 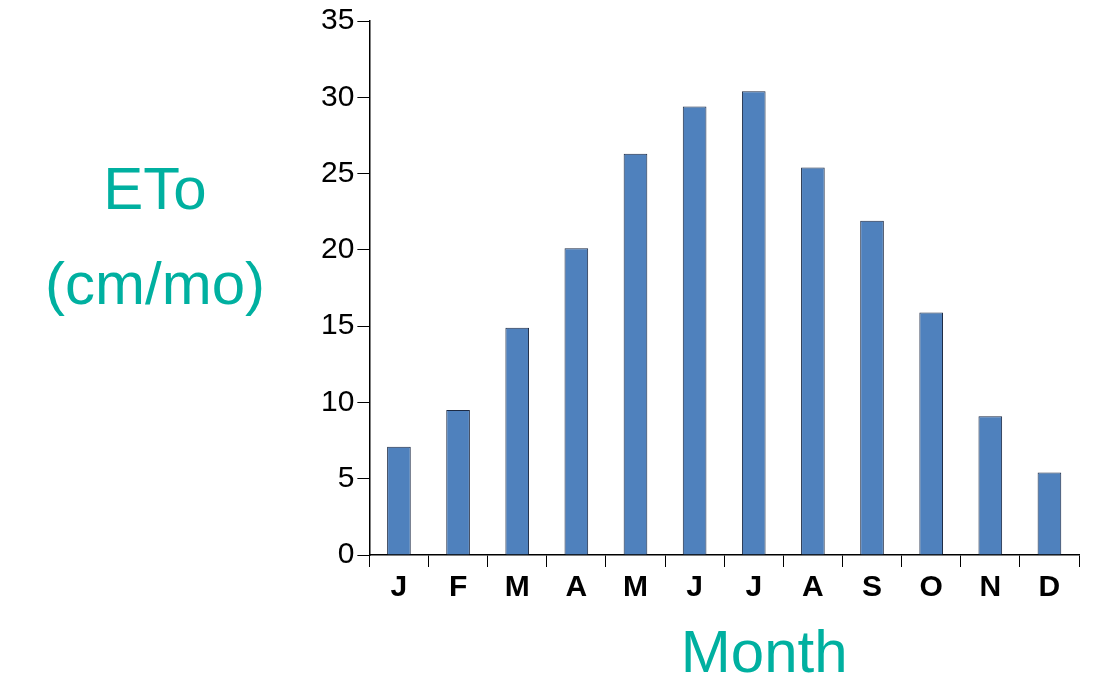 I want to click on x-tick-label: F, so click(x=458, y=586).